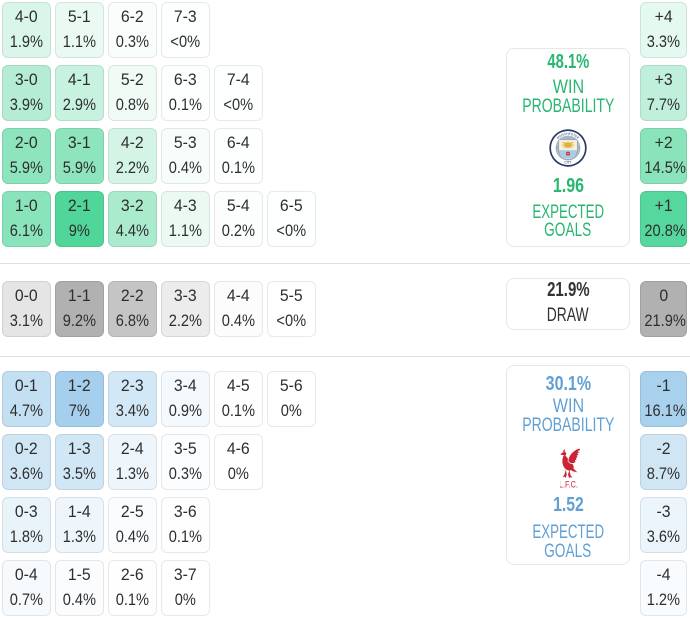 This screenshot has height=619, width=690. Describe the element at coordinates (569, 484) in the screenshot. I see `svg-text: L.F.C.` at that location.